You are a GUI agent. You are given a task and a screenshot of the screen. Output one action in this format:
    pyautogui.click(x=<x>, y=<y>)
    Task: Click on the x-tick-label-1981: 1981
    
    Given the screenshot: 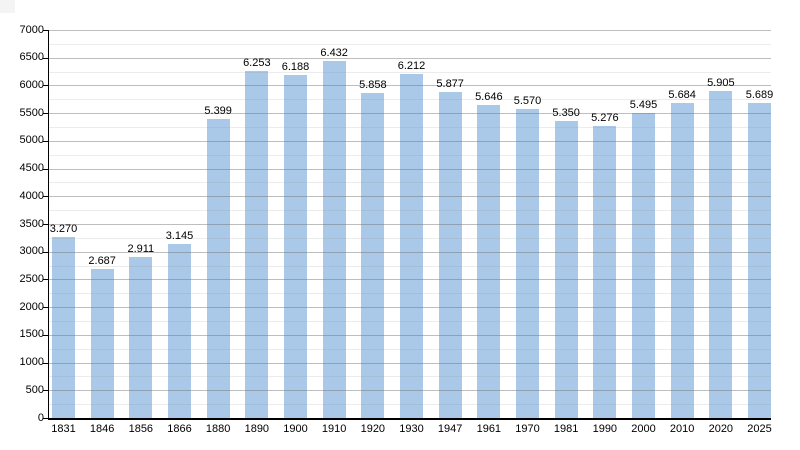 What is the action you would take?
    pyautogui.click(x=566, y=429)
    